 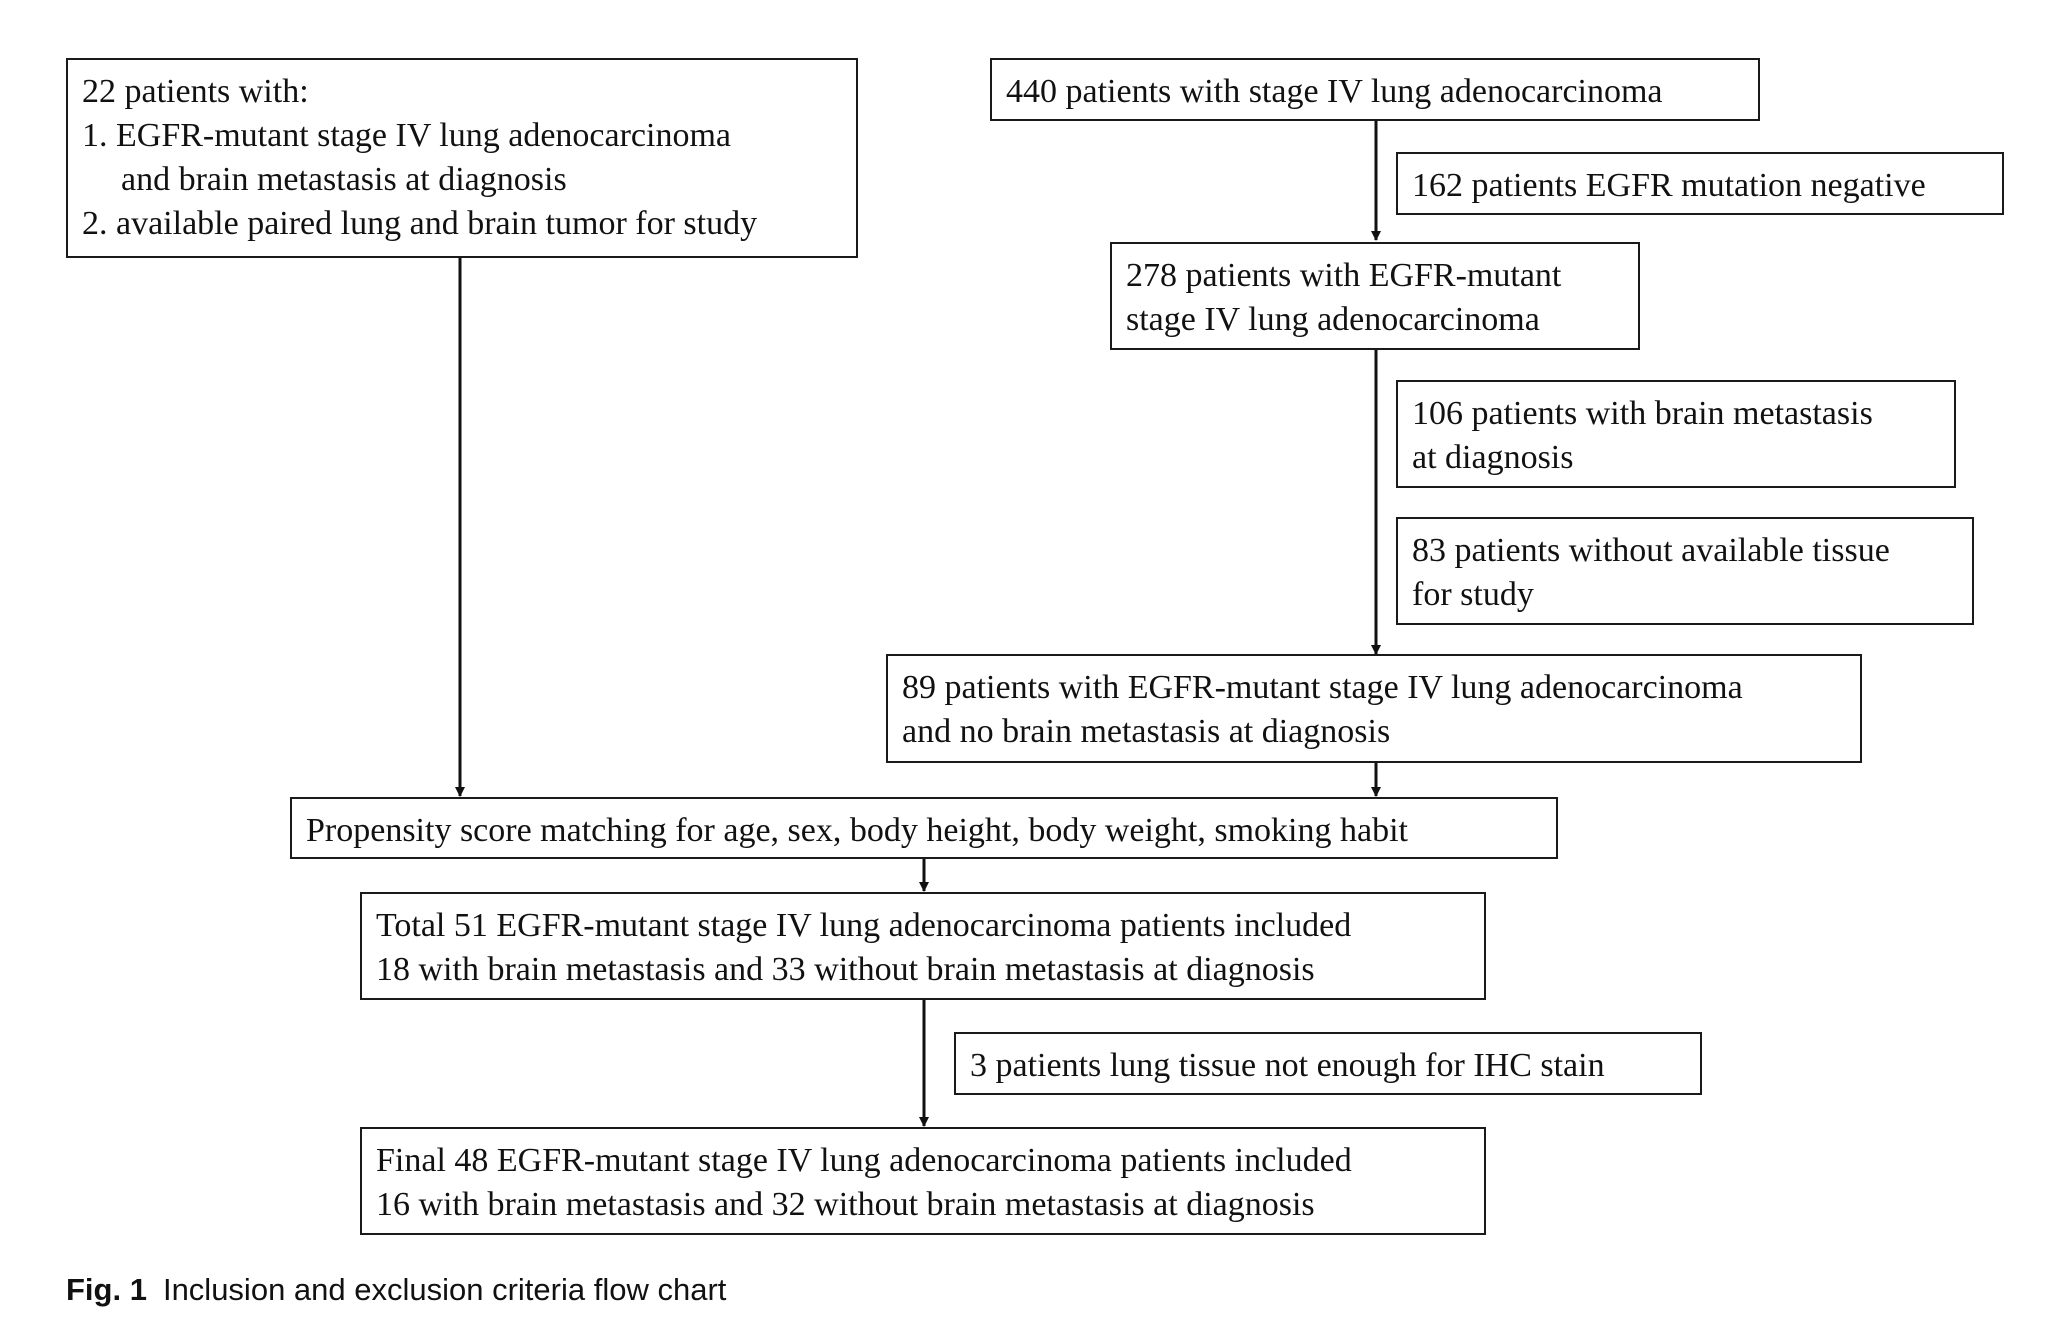 I want to click on excluded-83-line1: 83 patients without available tissue, so click(x=1651, y=550).